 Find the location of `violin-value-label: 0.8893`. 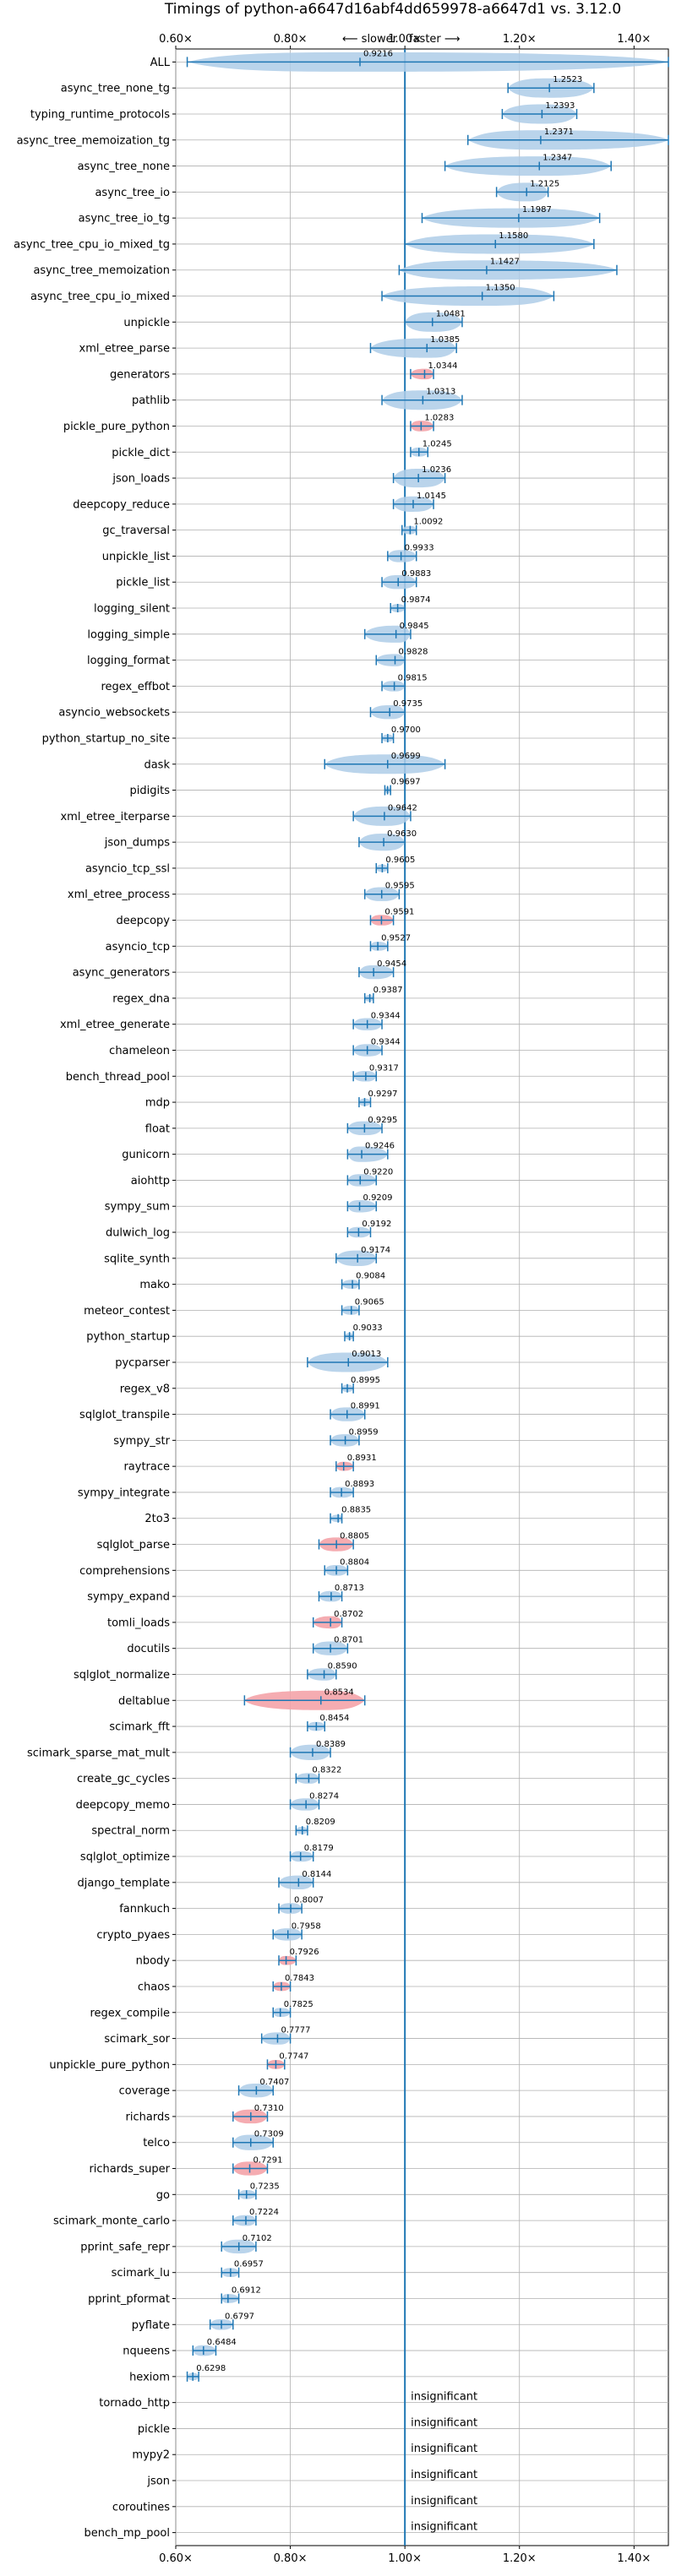

violin-value-label: 0.8893 is located at coordinates (359, 1484).